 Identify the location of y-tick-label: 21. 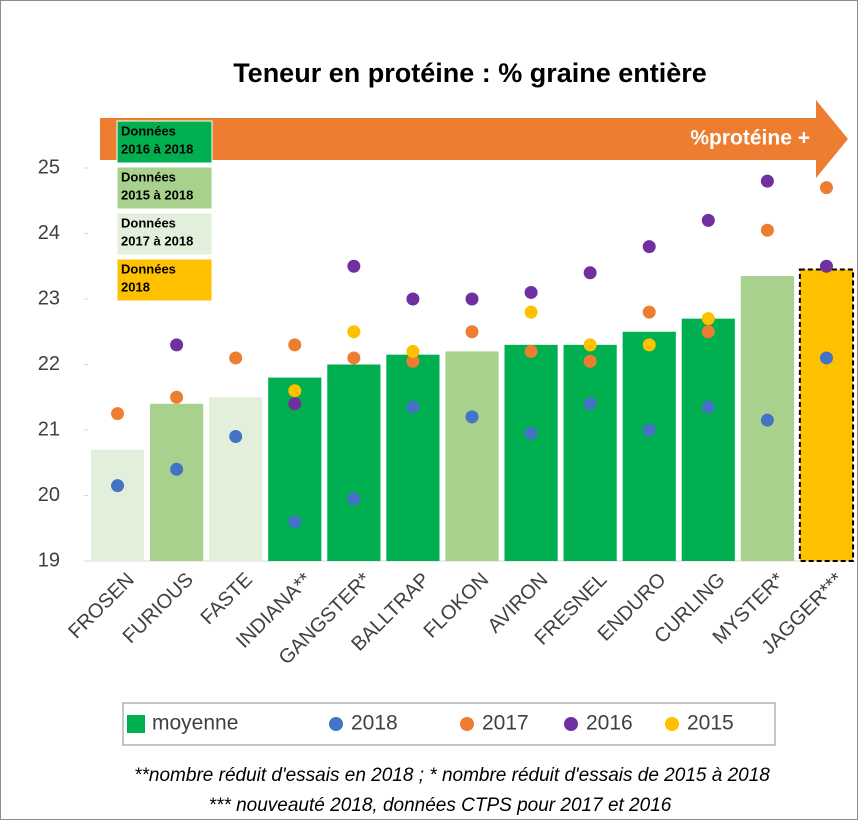
(49, 429).